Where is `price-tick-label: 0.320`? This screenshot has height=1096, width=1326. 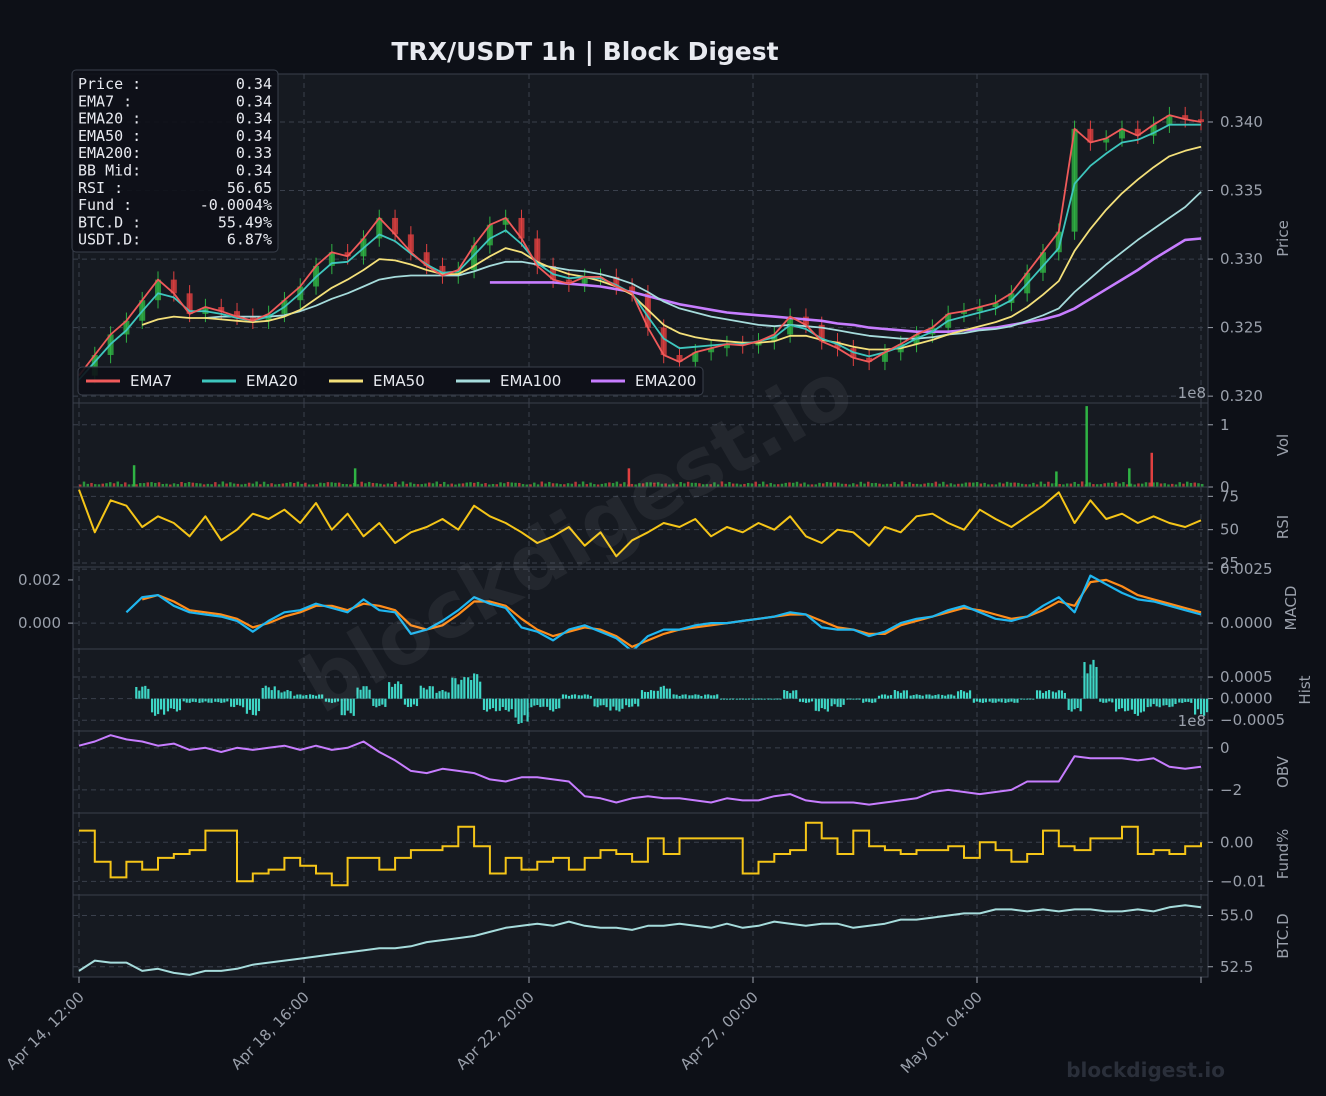 price-tick-label: 0.320 is located at coordinates (1241, 396).